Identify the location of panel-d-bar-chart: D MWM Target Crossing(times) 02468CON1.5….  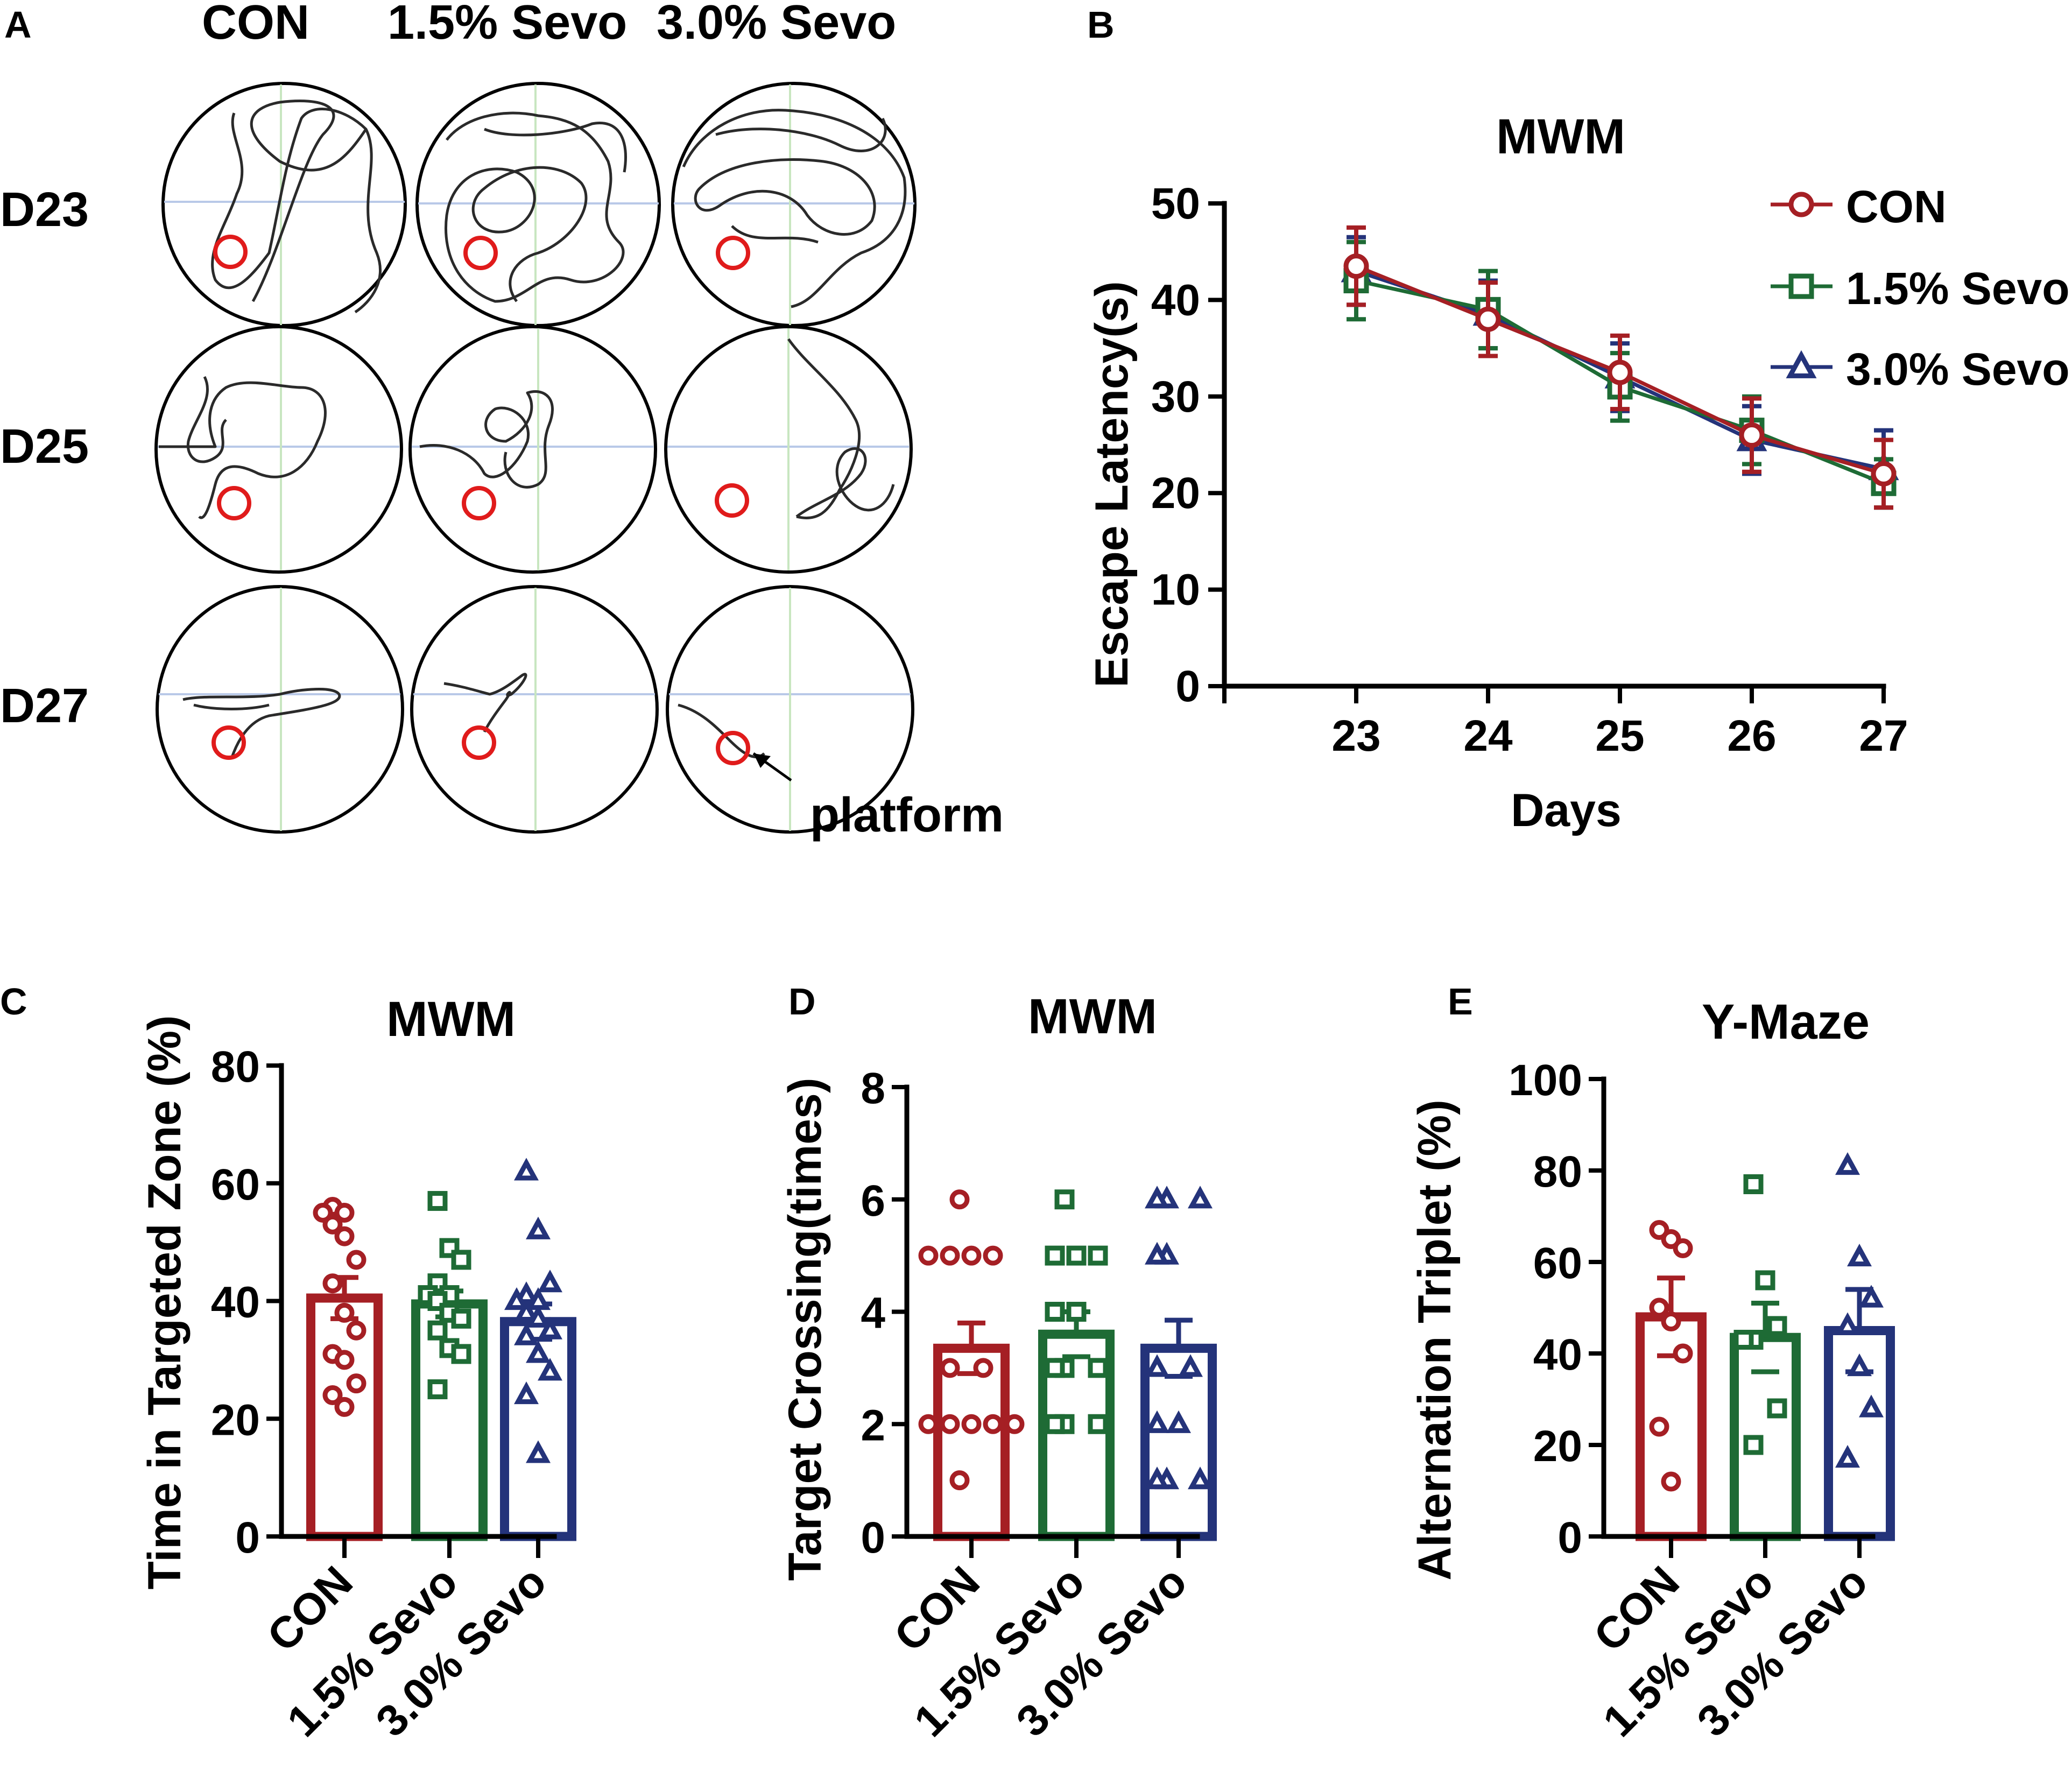
(998, 1363).